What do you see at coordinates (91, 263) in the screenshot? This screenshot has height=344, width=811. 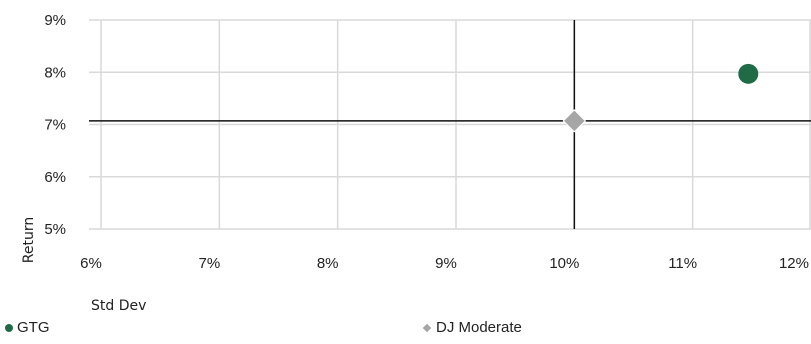 I see `x-tick-label: 6%` at bounding box center [91, 263].